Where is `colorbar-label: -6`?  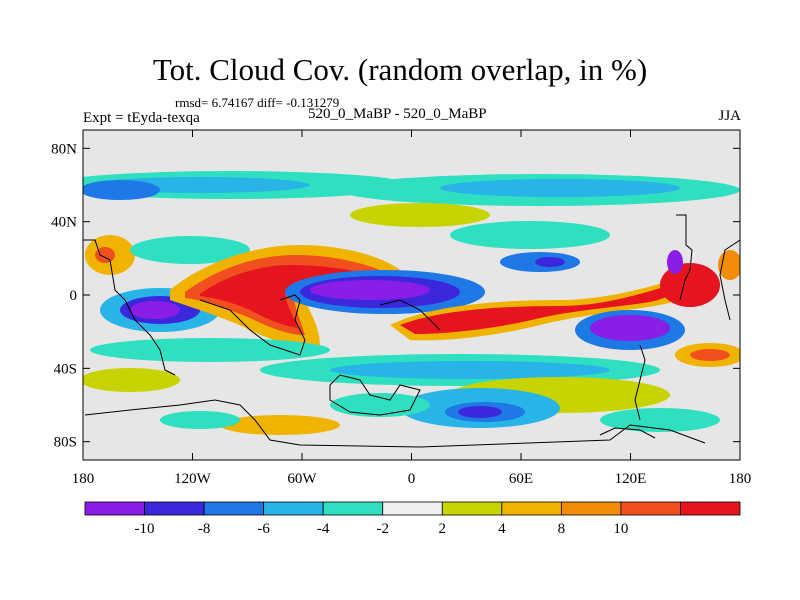 colorbar-label: -6 is located at coordinates (263, 529).